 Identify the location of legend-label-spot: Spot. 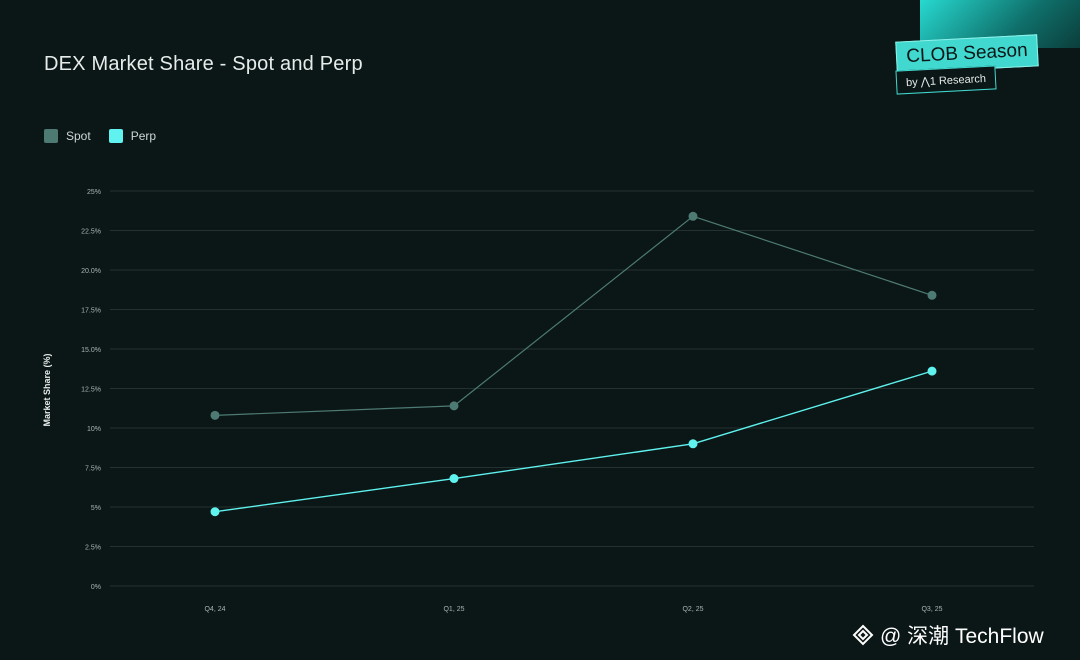
(78, 136).